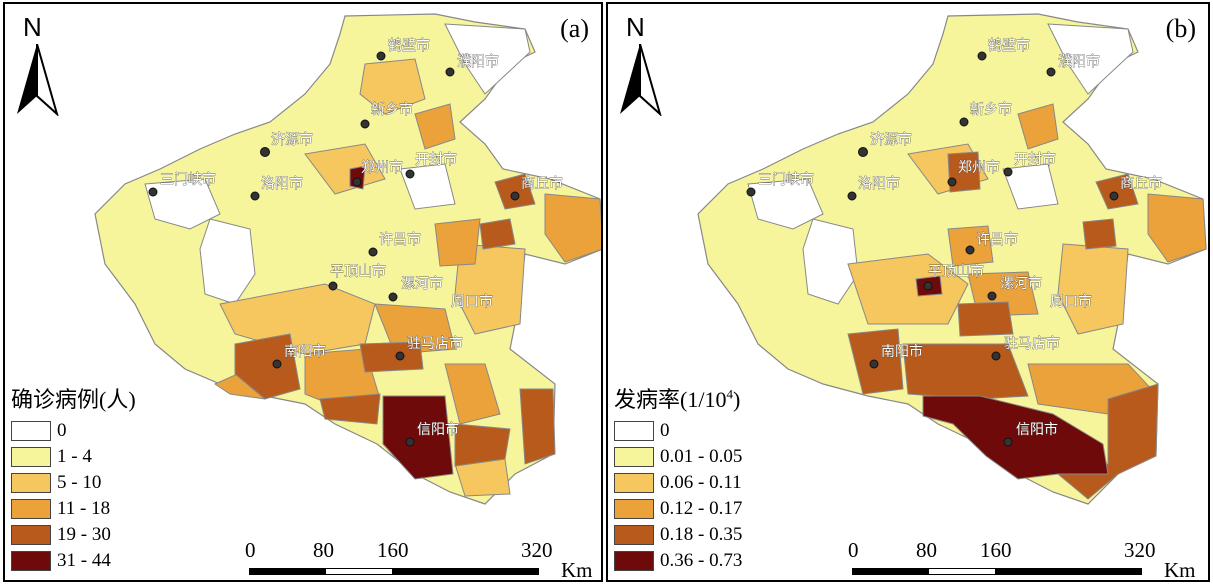  What do you see at coordinates (79, 482) in the screenshot?
I see `legend-label: 5 - 10` at bounding box center [79, 482].